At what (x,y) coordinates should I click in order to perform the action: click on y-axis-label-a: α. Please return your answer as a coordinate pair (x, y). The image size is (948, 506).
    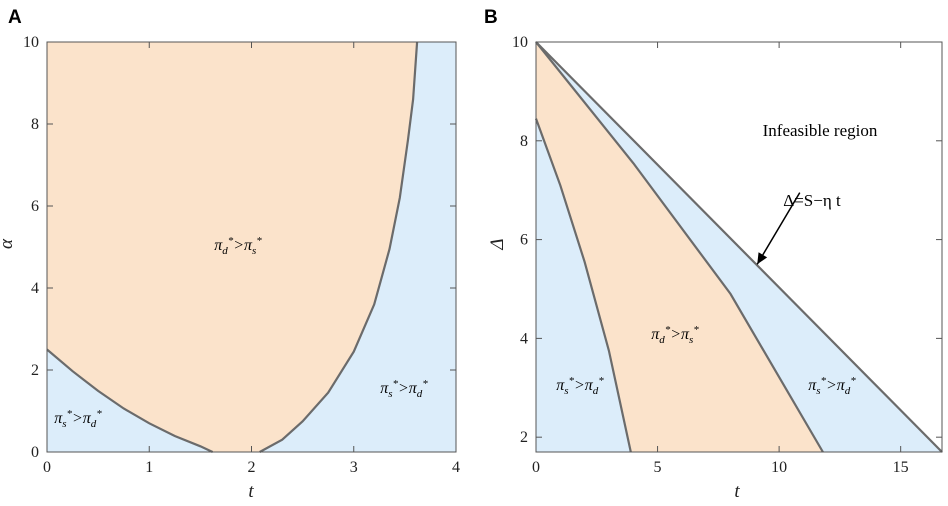
    Looking at the image, I should click on (8, 243).